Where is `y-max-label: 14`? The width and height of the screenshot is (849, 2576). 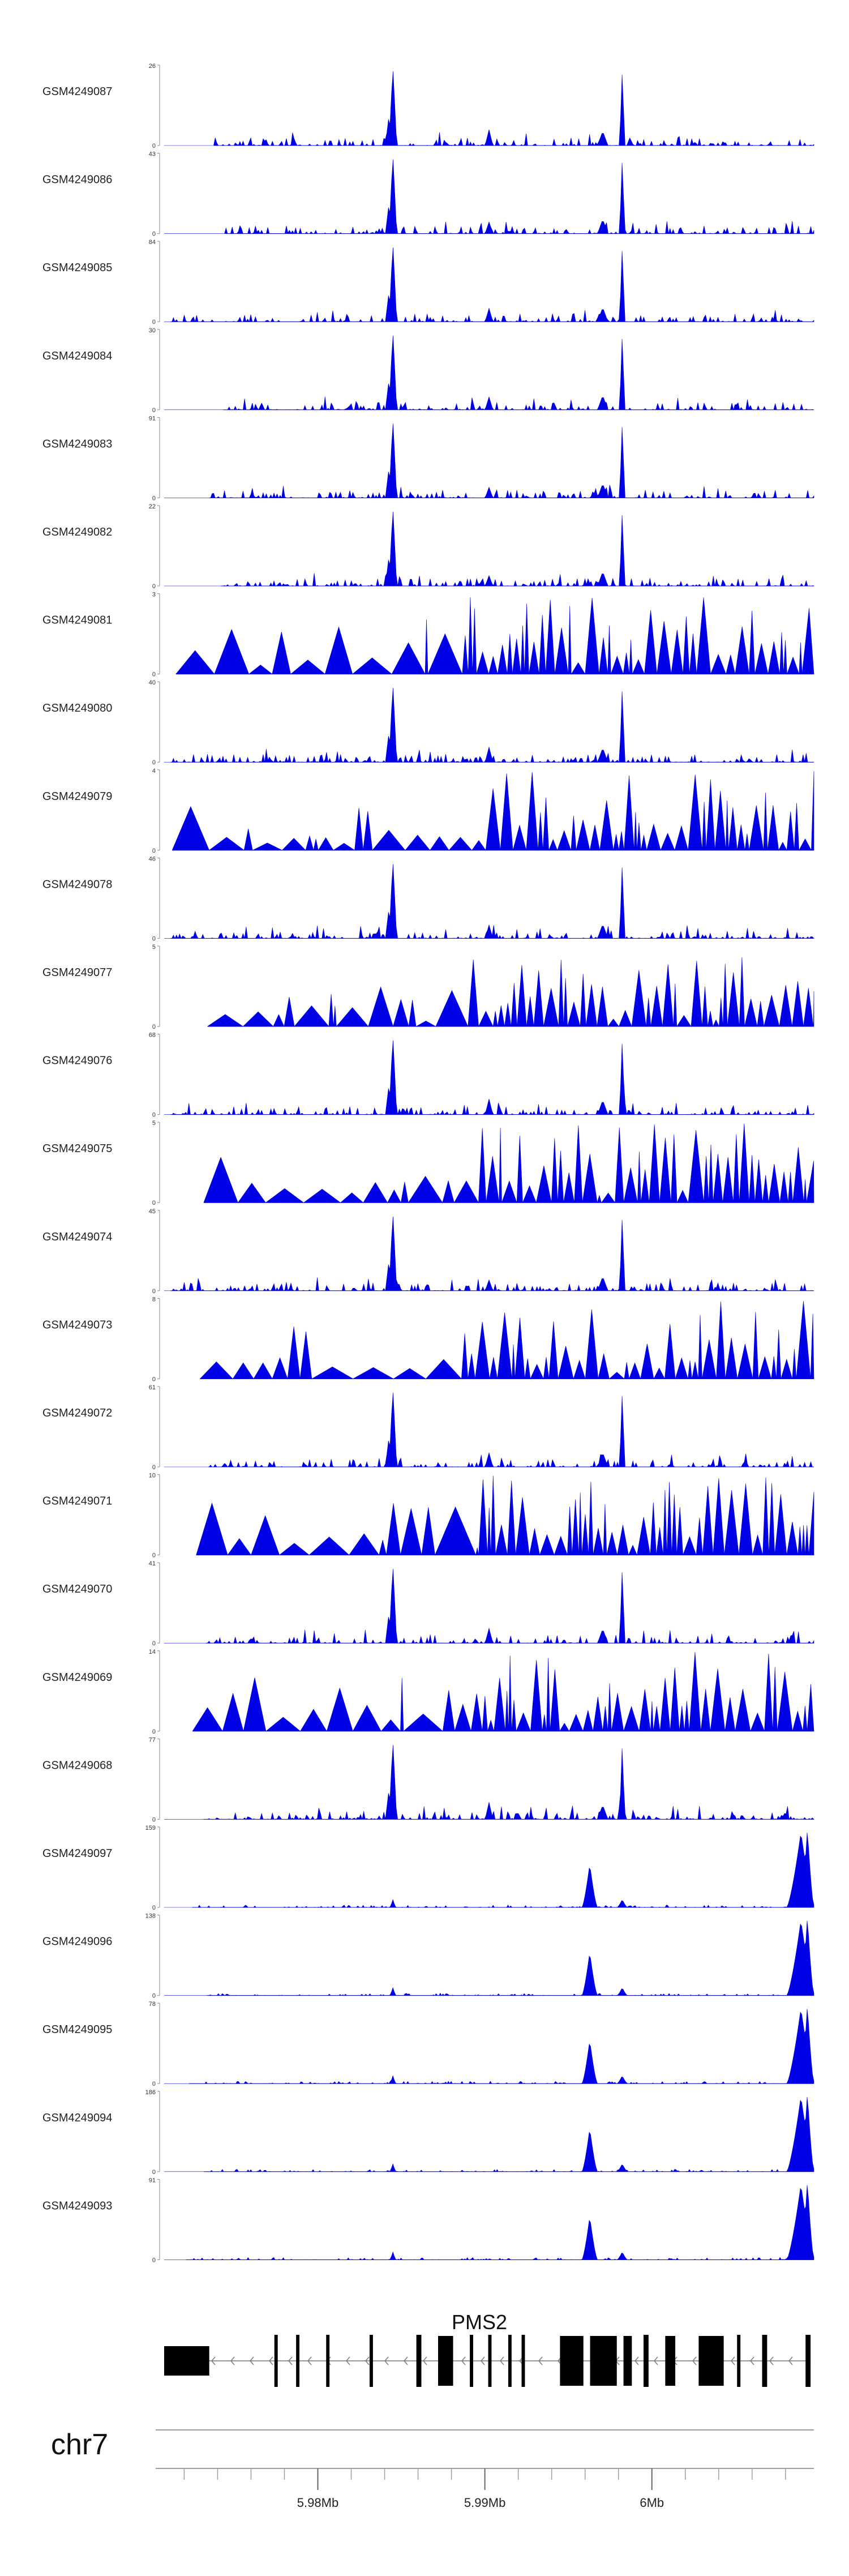 y-max-label: 14 is located at coordinates (152, 1652).